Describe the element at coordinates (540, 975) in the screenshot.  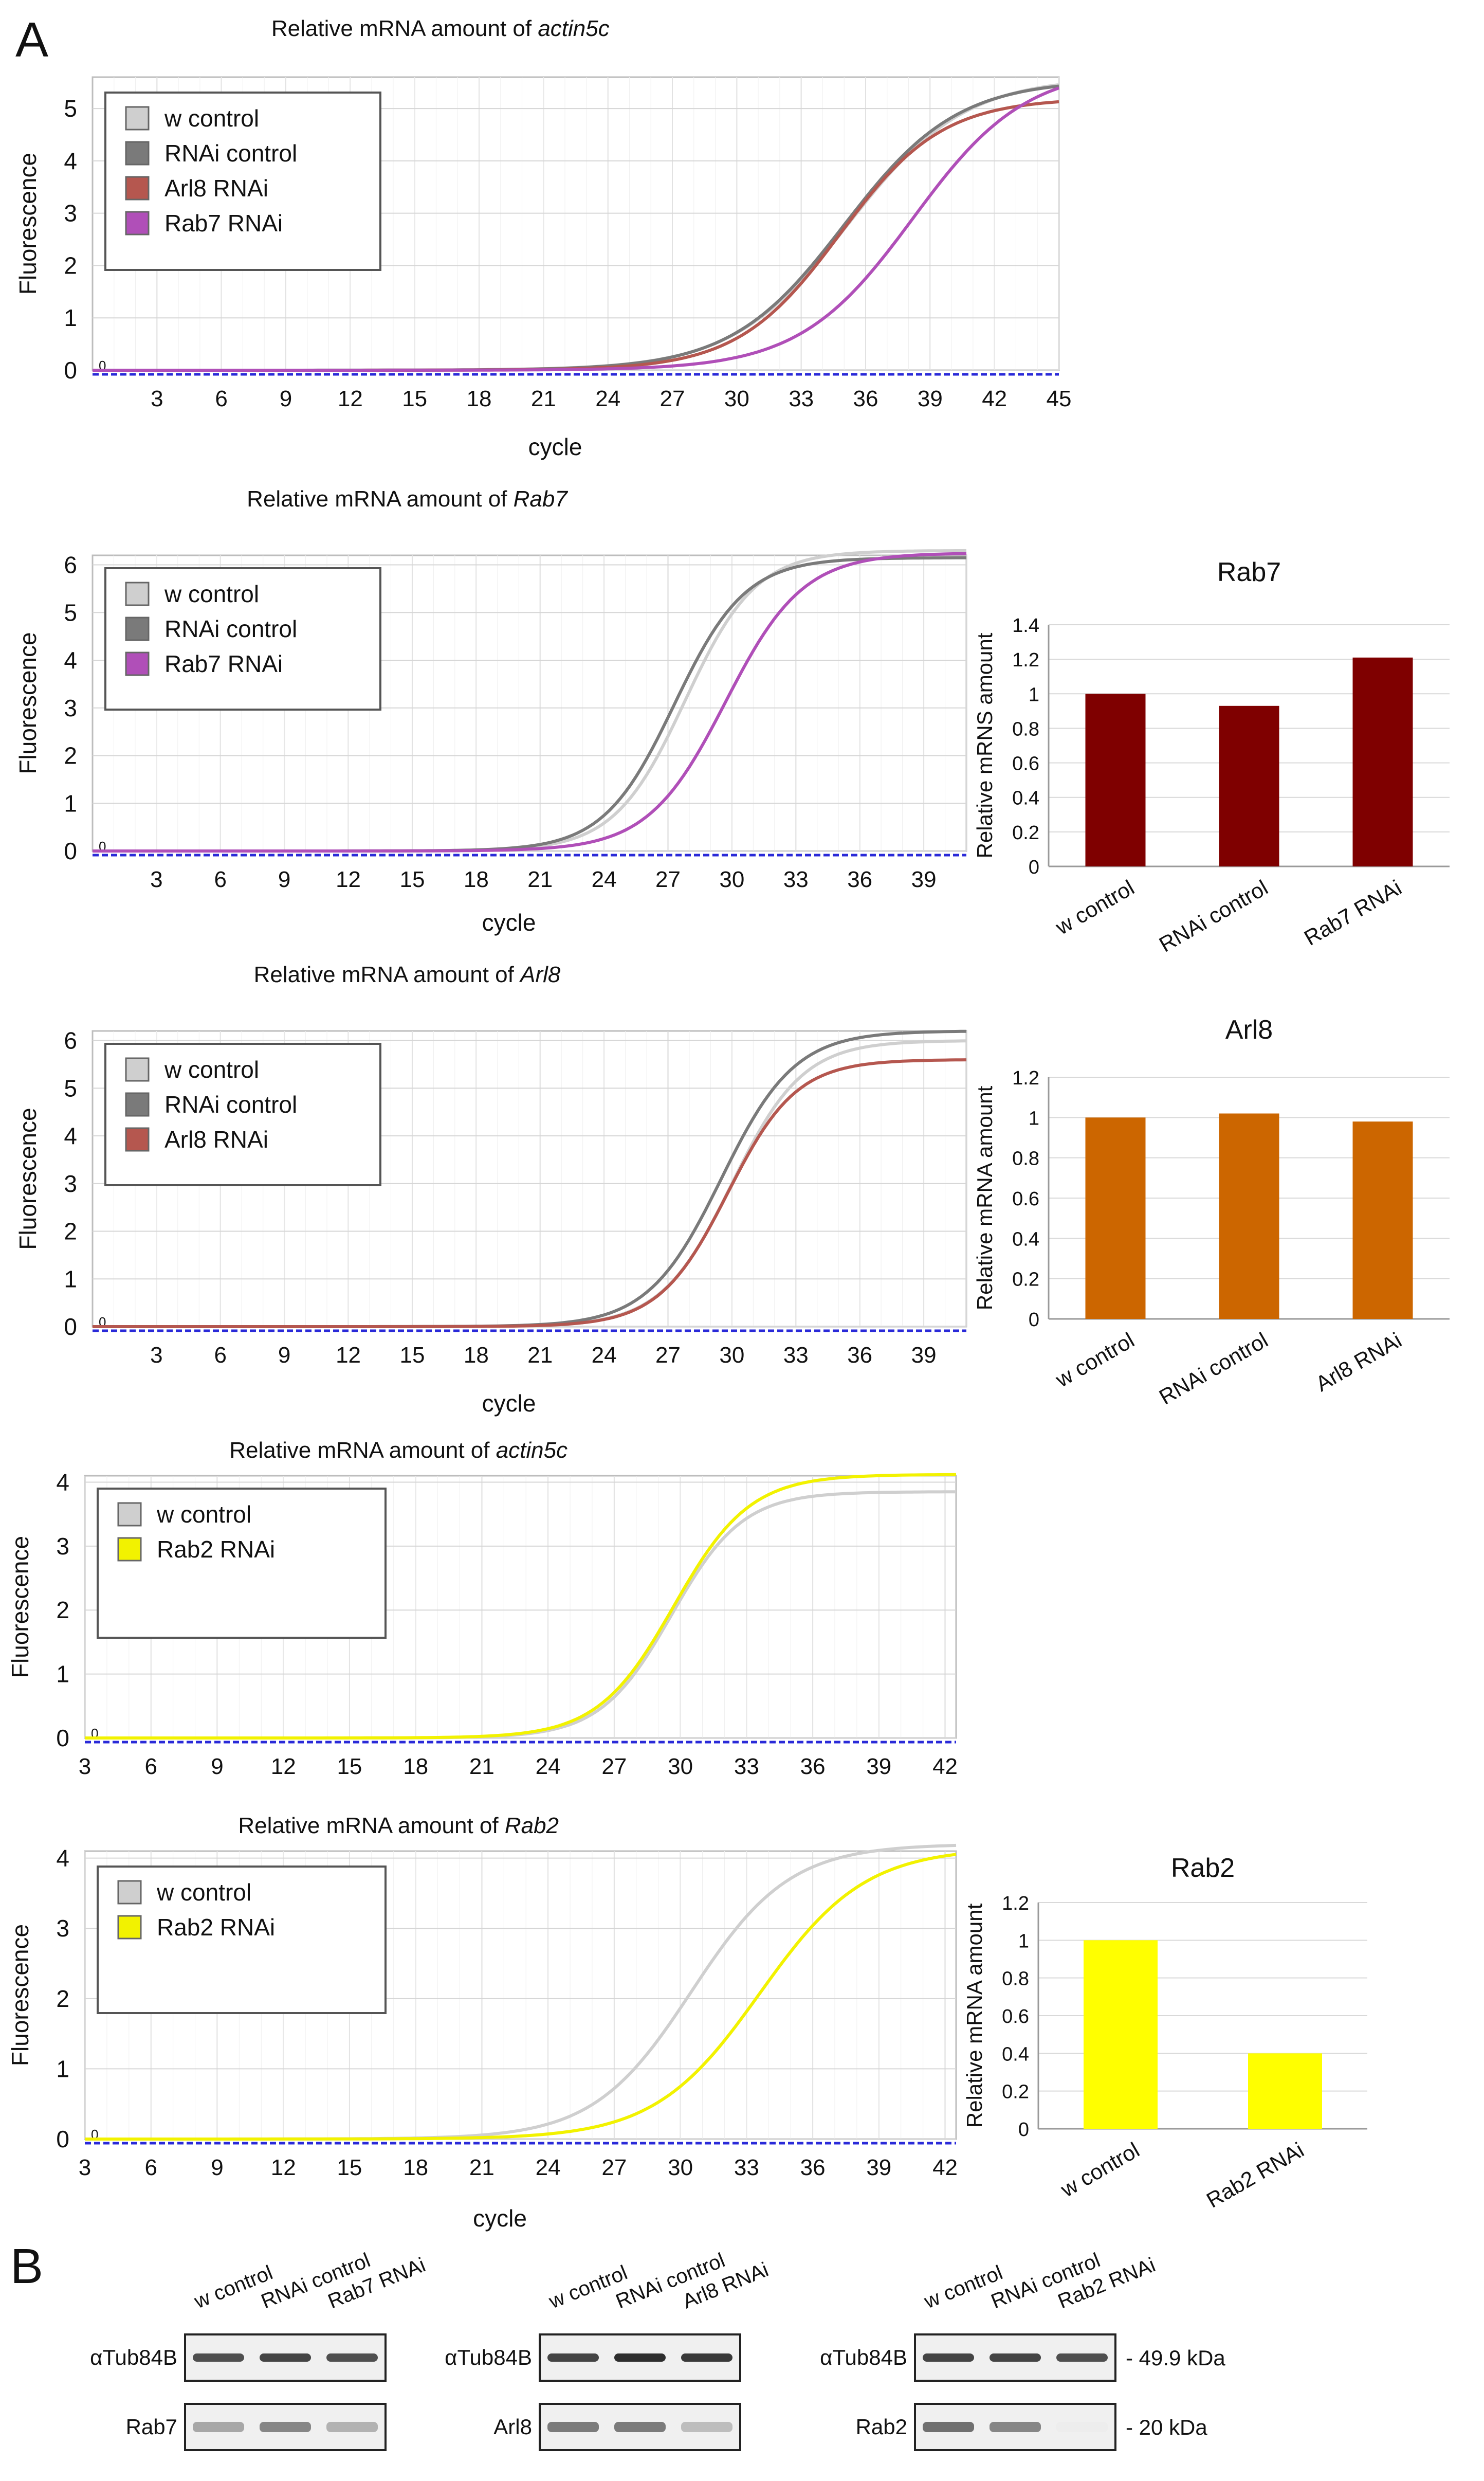
I see `chart-title-gene: Arl8` at that location.